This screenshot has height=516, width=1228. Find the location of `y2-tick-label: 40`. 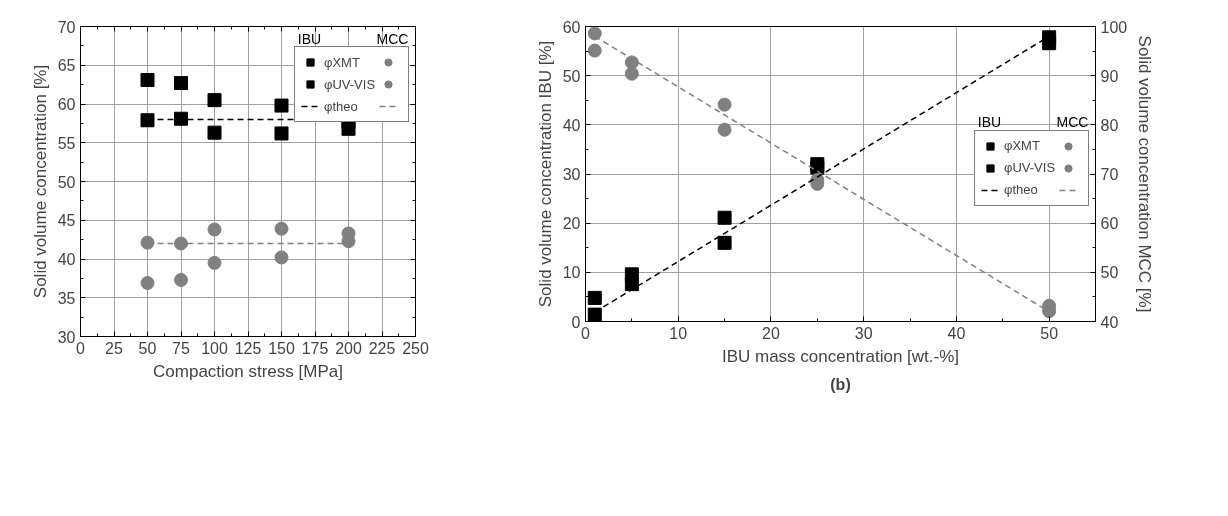

y2-tick-label: 40 is located at coordinates (1109, 322).